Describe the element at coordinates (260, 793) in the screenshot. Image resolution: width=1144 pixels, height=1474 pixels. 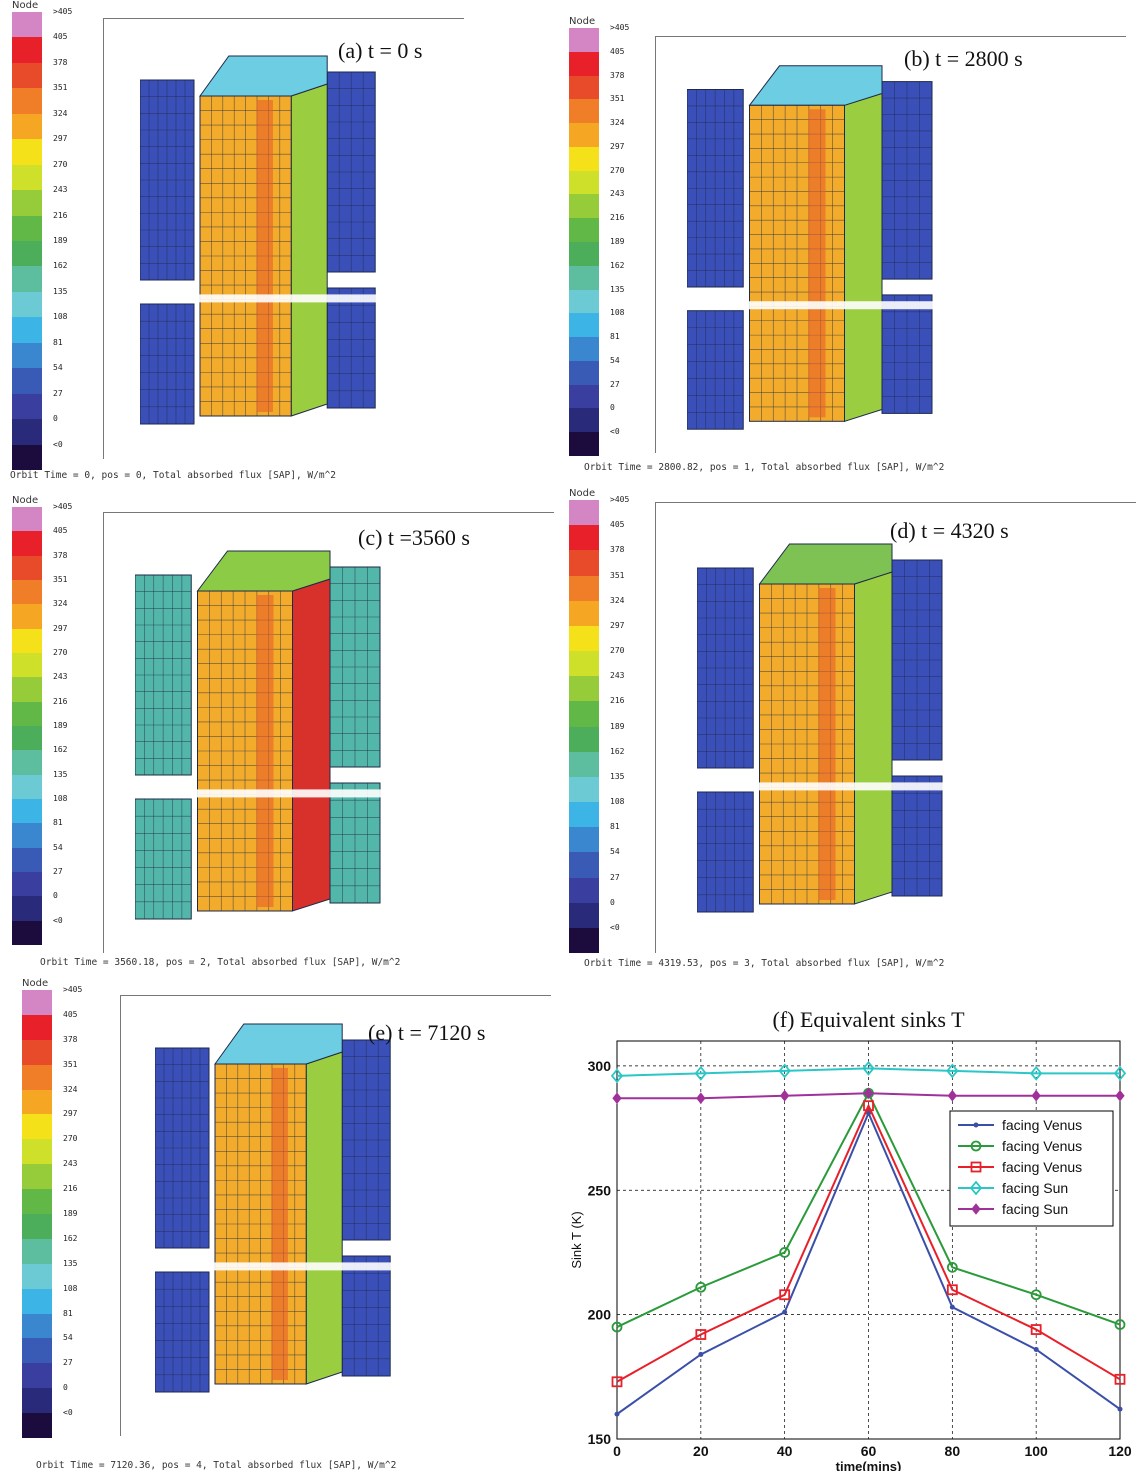
I see `panel-gap` at that location.